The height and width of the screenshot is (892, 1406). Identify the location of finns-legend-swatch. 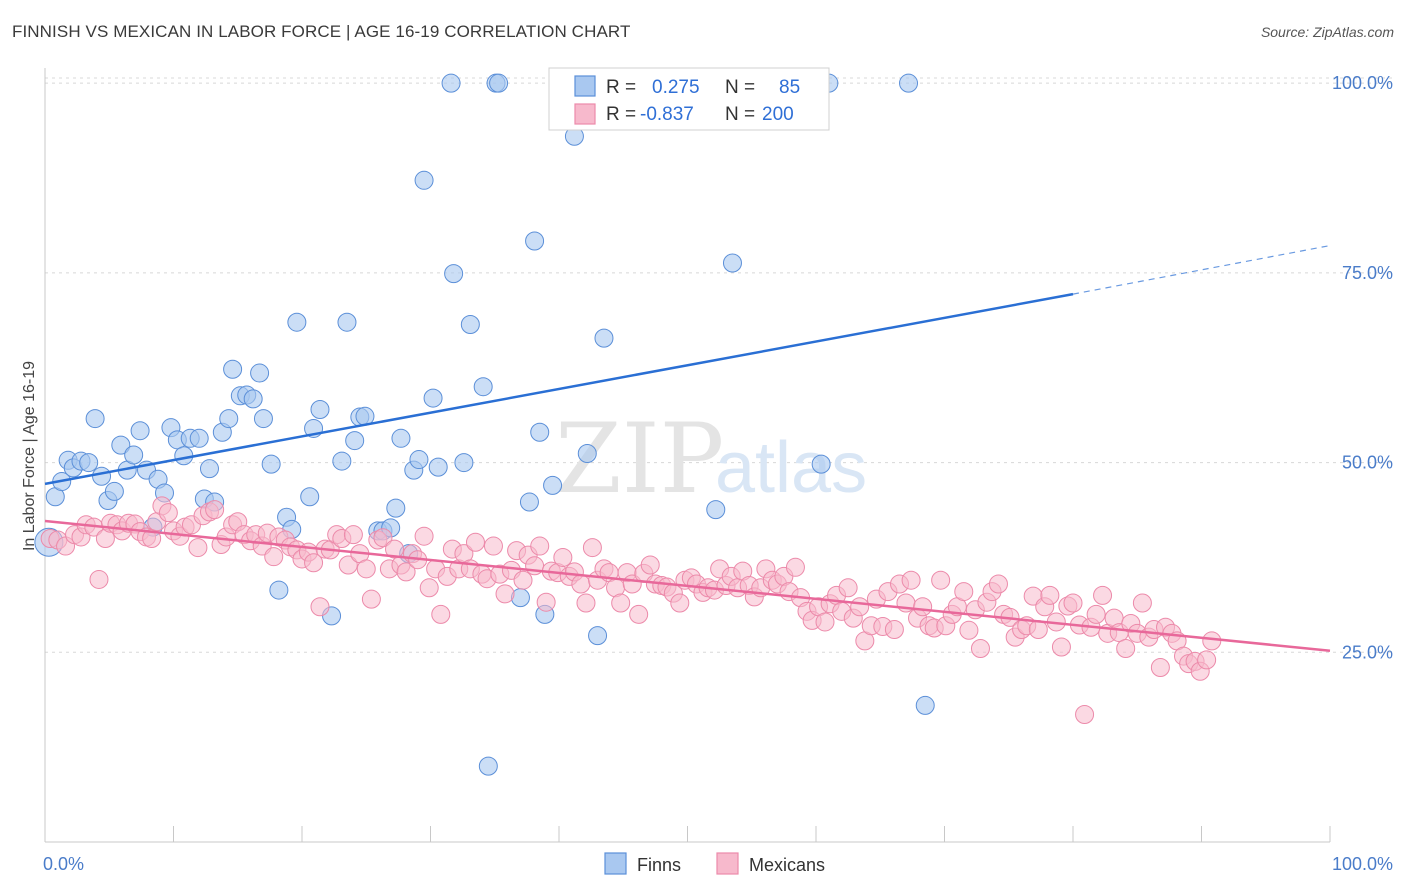
(585, 86).